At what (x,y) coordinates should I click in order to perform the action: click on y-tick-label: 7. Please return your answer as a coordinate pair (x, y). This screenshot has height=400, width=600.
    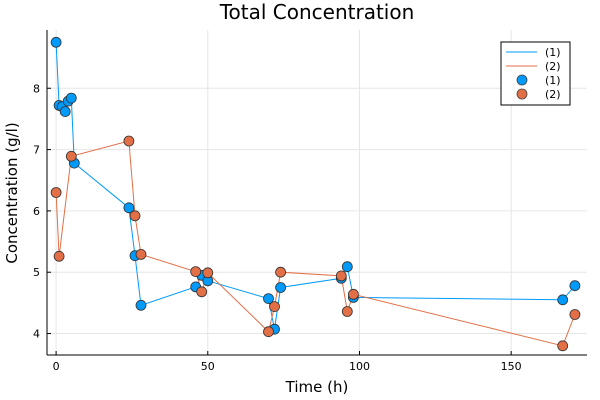
    Looking at the image, I should click on (36, 150).